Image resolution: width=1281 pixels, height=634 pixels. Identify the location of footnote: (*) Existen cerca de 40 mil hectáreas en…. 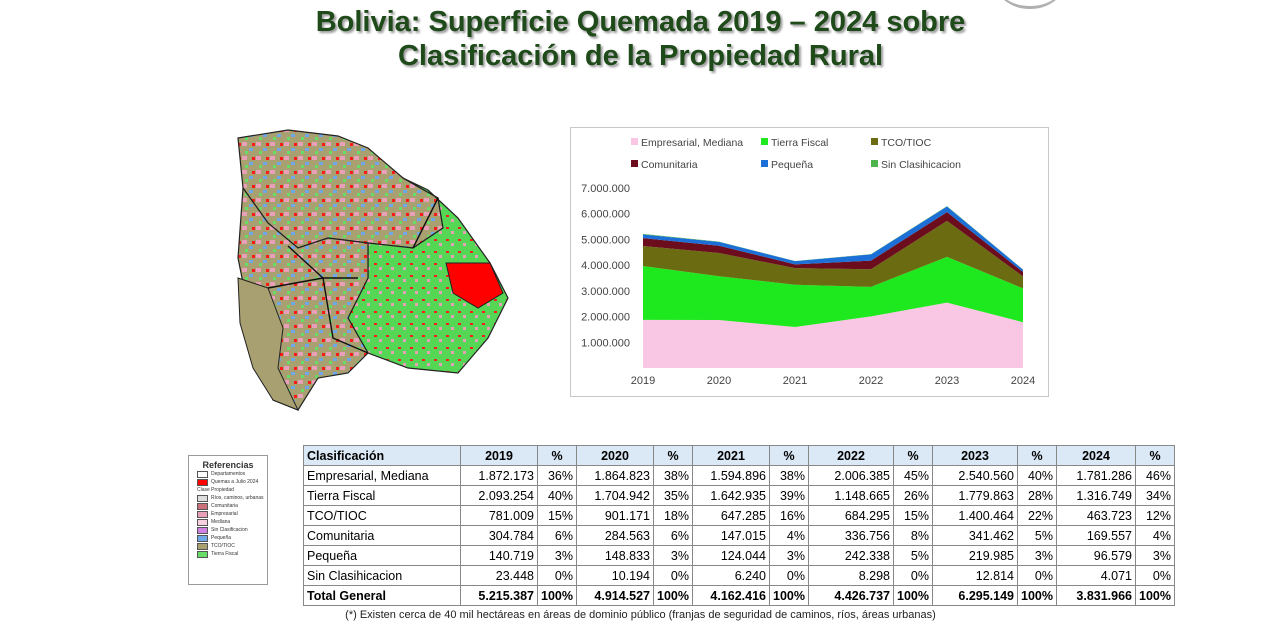
(640, 615).